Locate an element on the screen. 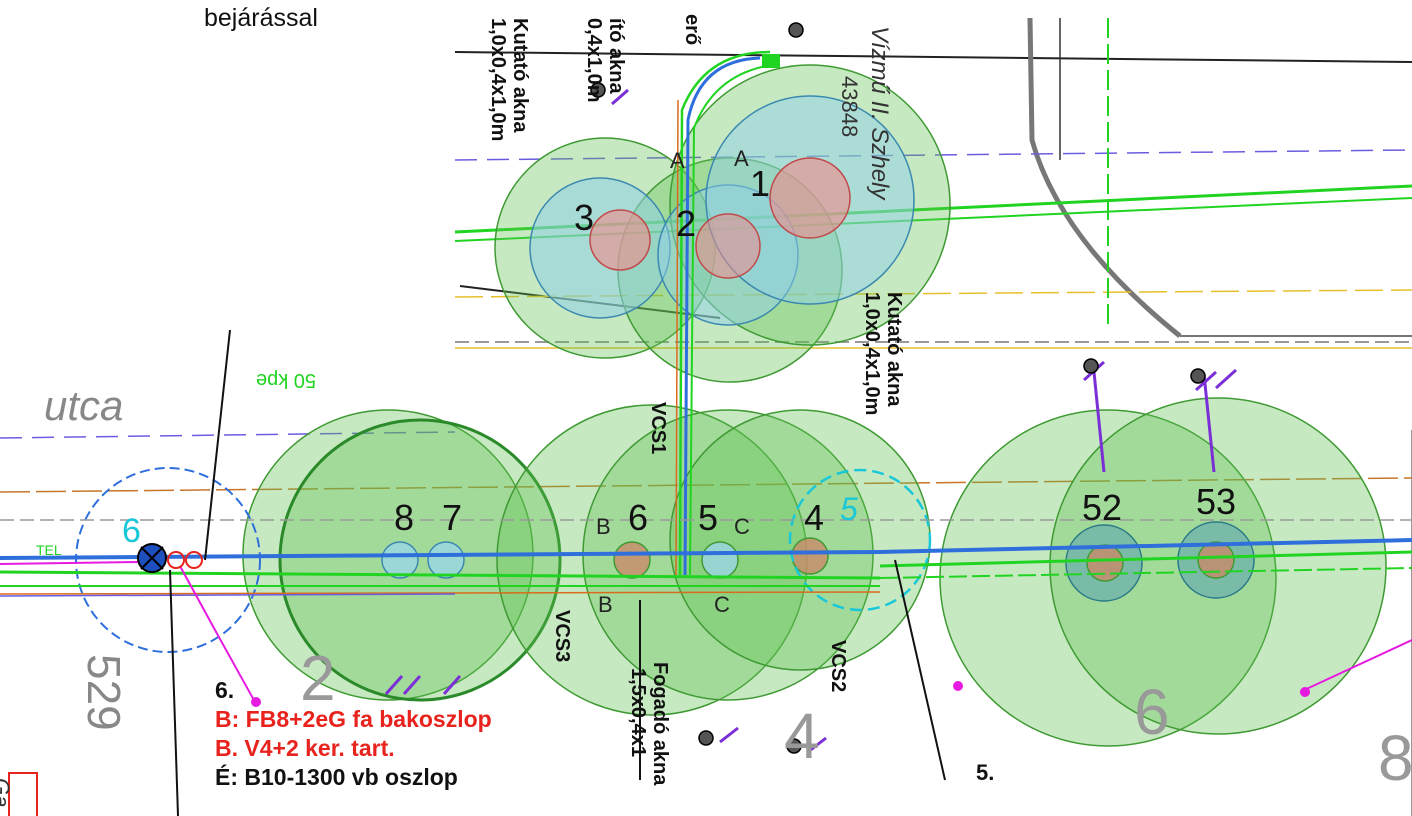 This screenshot has height=816, width=1412. street-label: utca is located at coordinates (83, 405).